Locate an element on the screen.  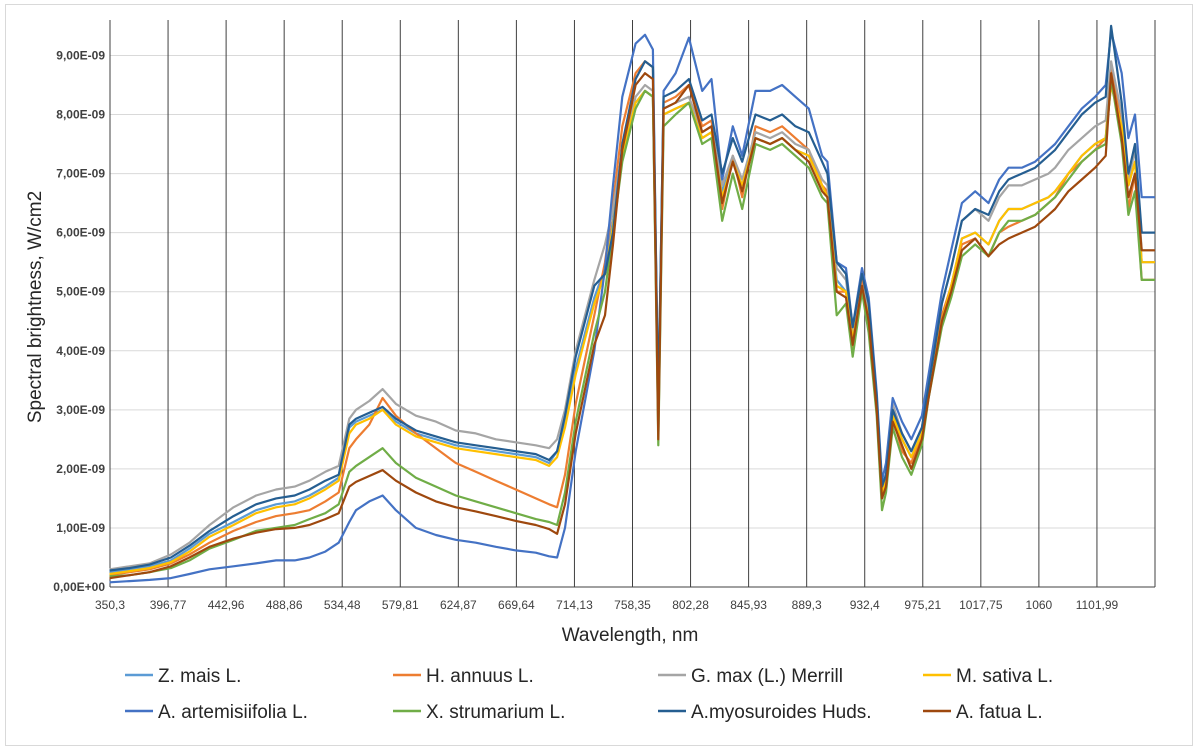
x-tick-label: 802,28 is located at coordinates (690, 605).